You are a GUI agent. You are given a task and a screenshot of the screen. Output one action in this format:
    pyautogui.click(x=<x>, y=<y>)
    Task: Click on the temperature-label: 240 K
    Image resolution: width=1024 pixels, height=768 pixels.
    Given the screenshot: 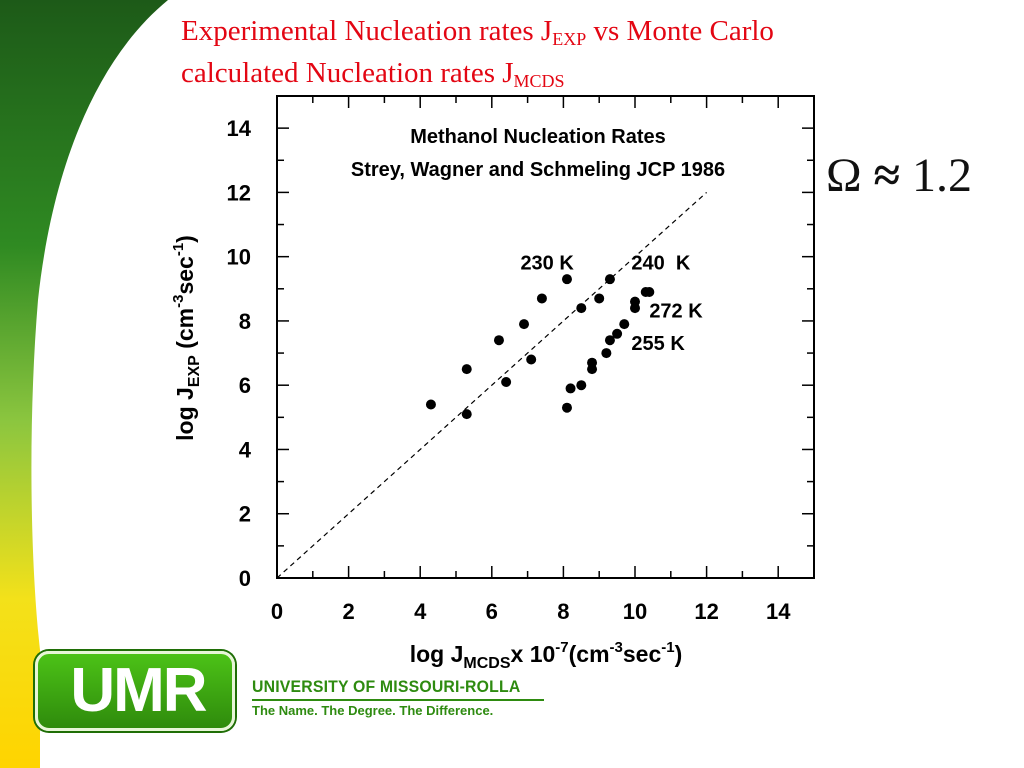 What is the action you would take?
    pyautogui.click(x=660, y=264)
    